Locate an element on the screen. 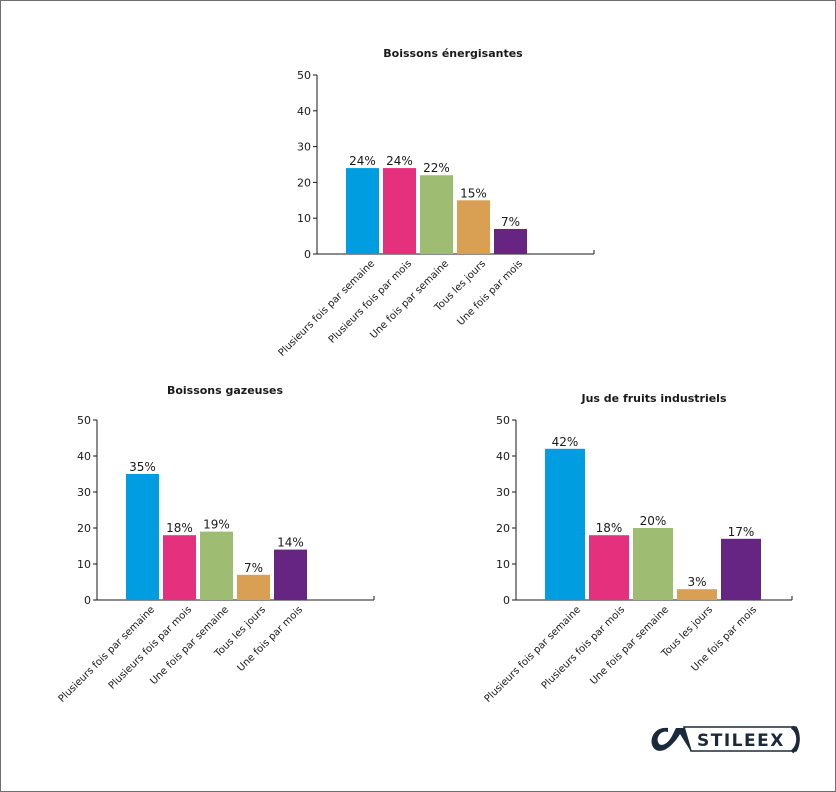  data-label: 35% is located at coordinates (142, 467).